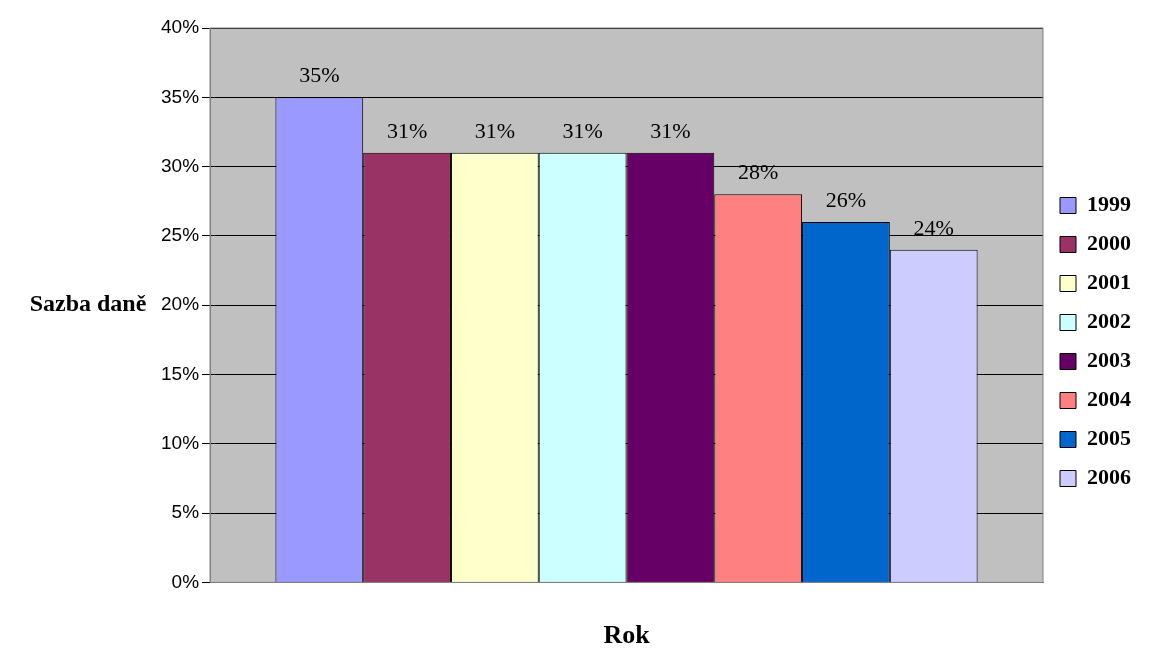  Describe the element at coordinates (185, 581) in the screenshot. I see `y-tick-label: 0%` at that location.